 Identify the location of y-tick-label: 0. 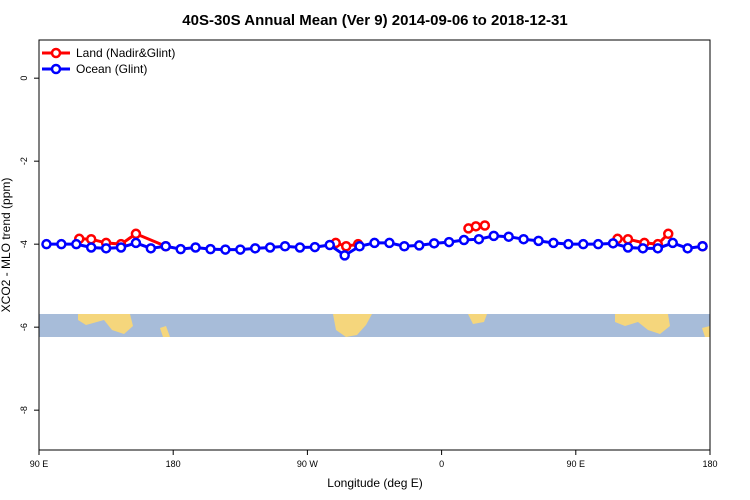
(24, 78).